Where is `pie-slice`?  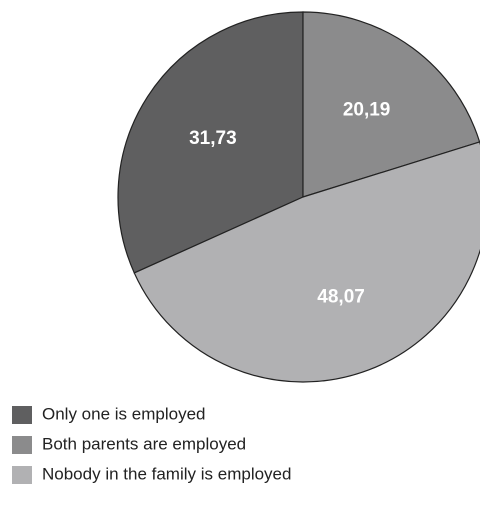 pie-slice is located at coordinates (391, 104).